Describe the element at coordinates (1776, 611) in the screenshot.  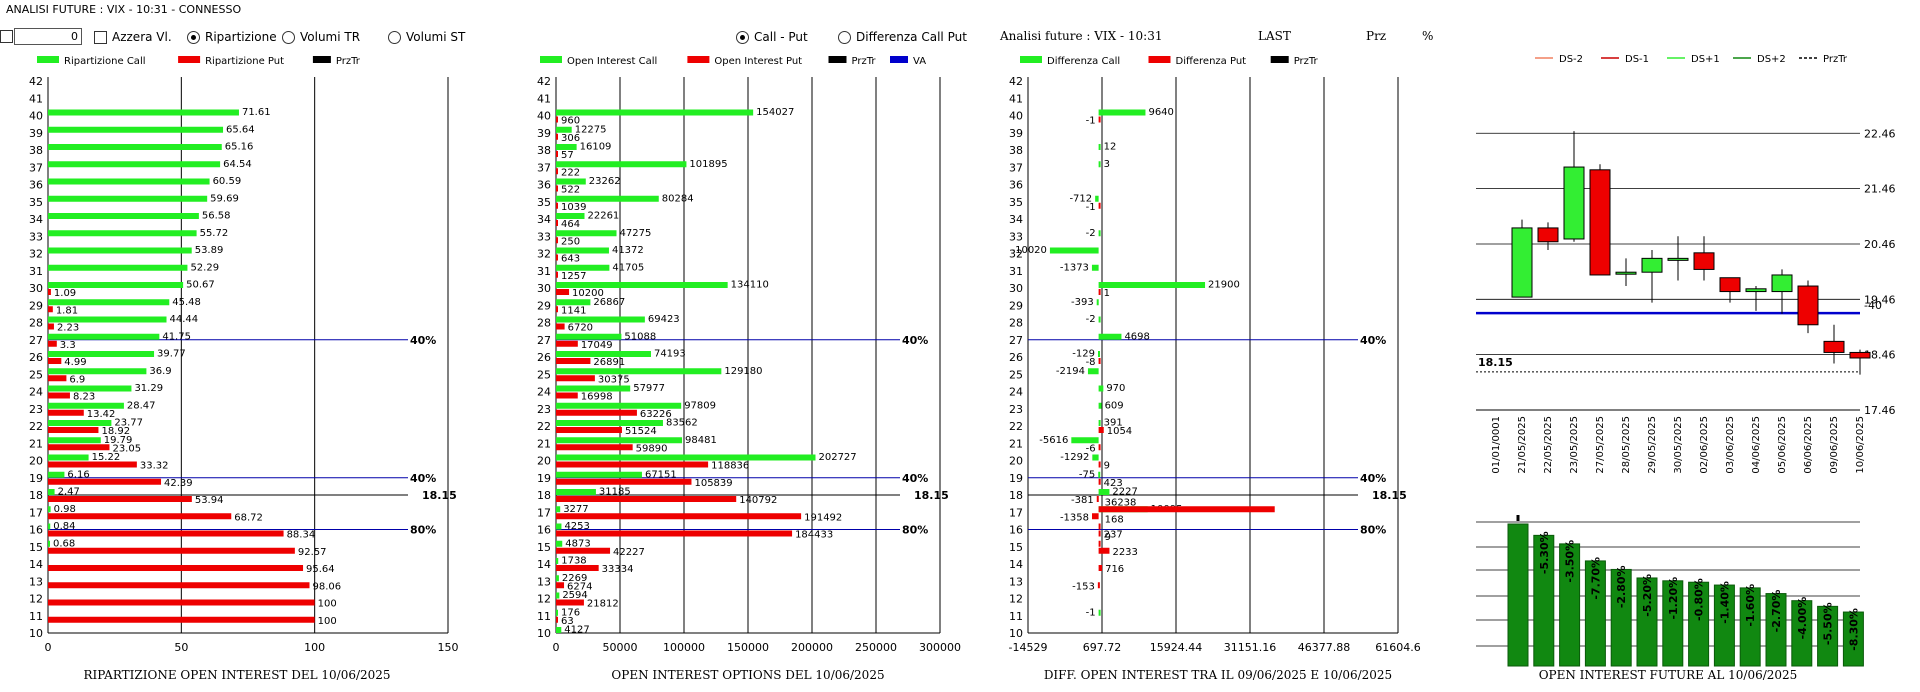
I see `future-bar-label: -2.70%` at that location.